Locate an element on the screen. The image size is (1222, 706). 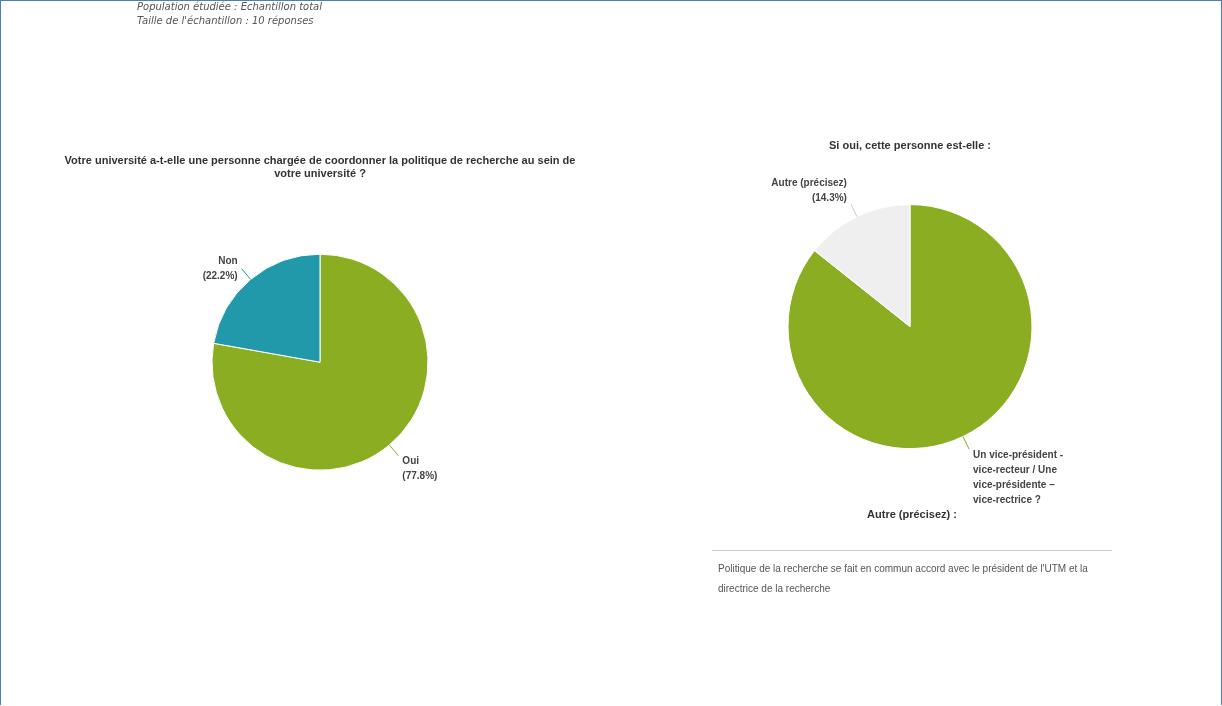
chart-title: Si oui, cette personne est-elle : is located at coordinates (910, 144).